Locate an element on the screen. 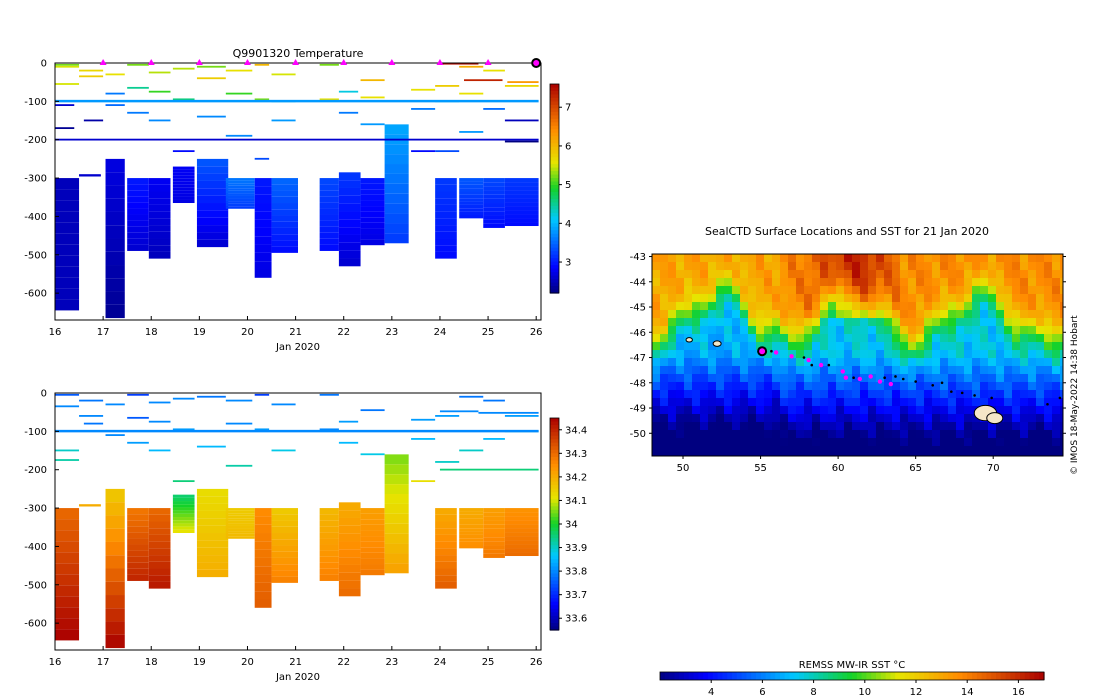  island is located at coordinates (689, 340).